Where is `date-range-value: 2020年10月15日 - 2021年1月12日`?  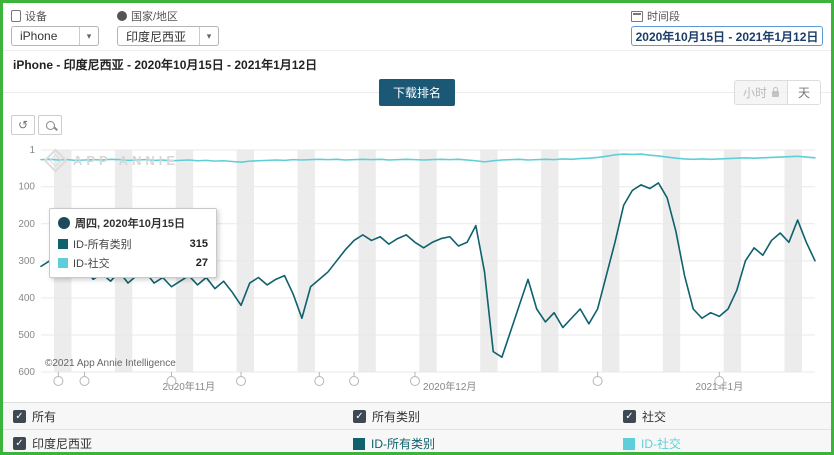
date-range-value: 2020年10月15日 - 2021年1月12日 is located at coordinates (727, 36).